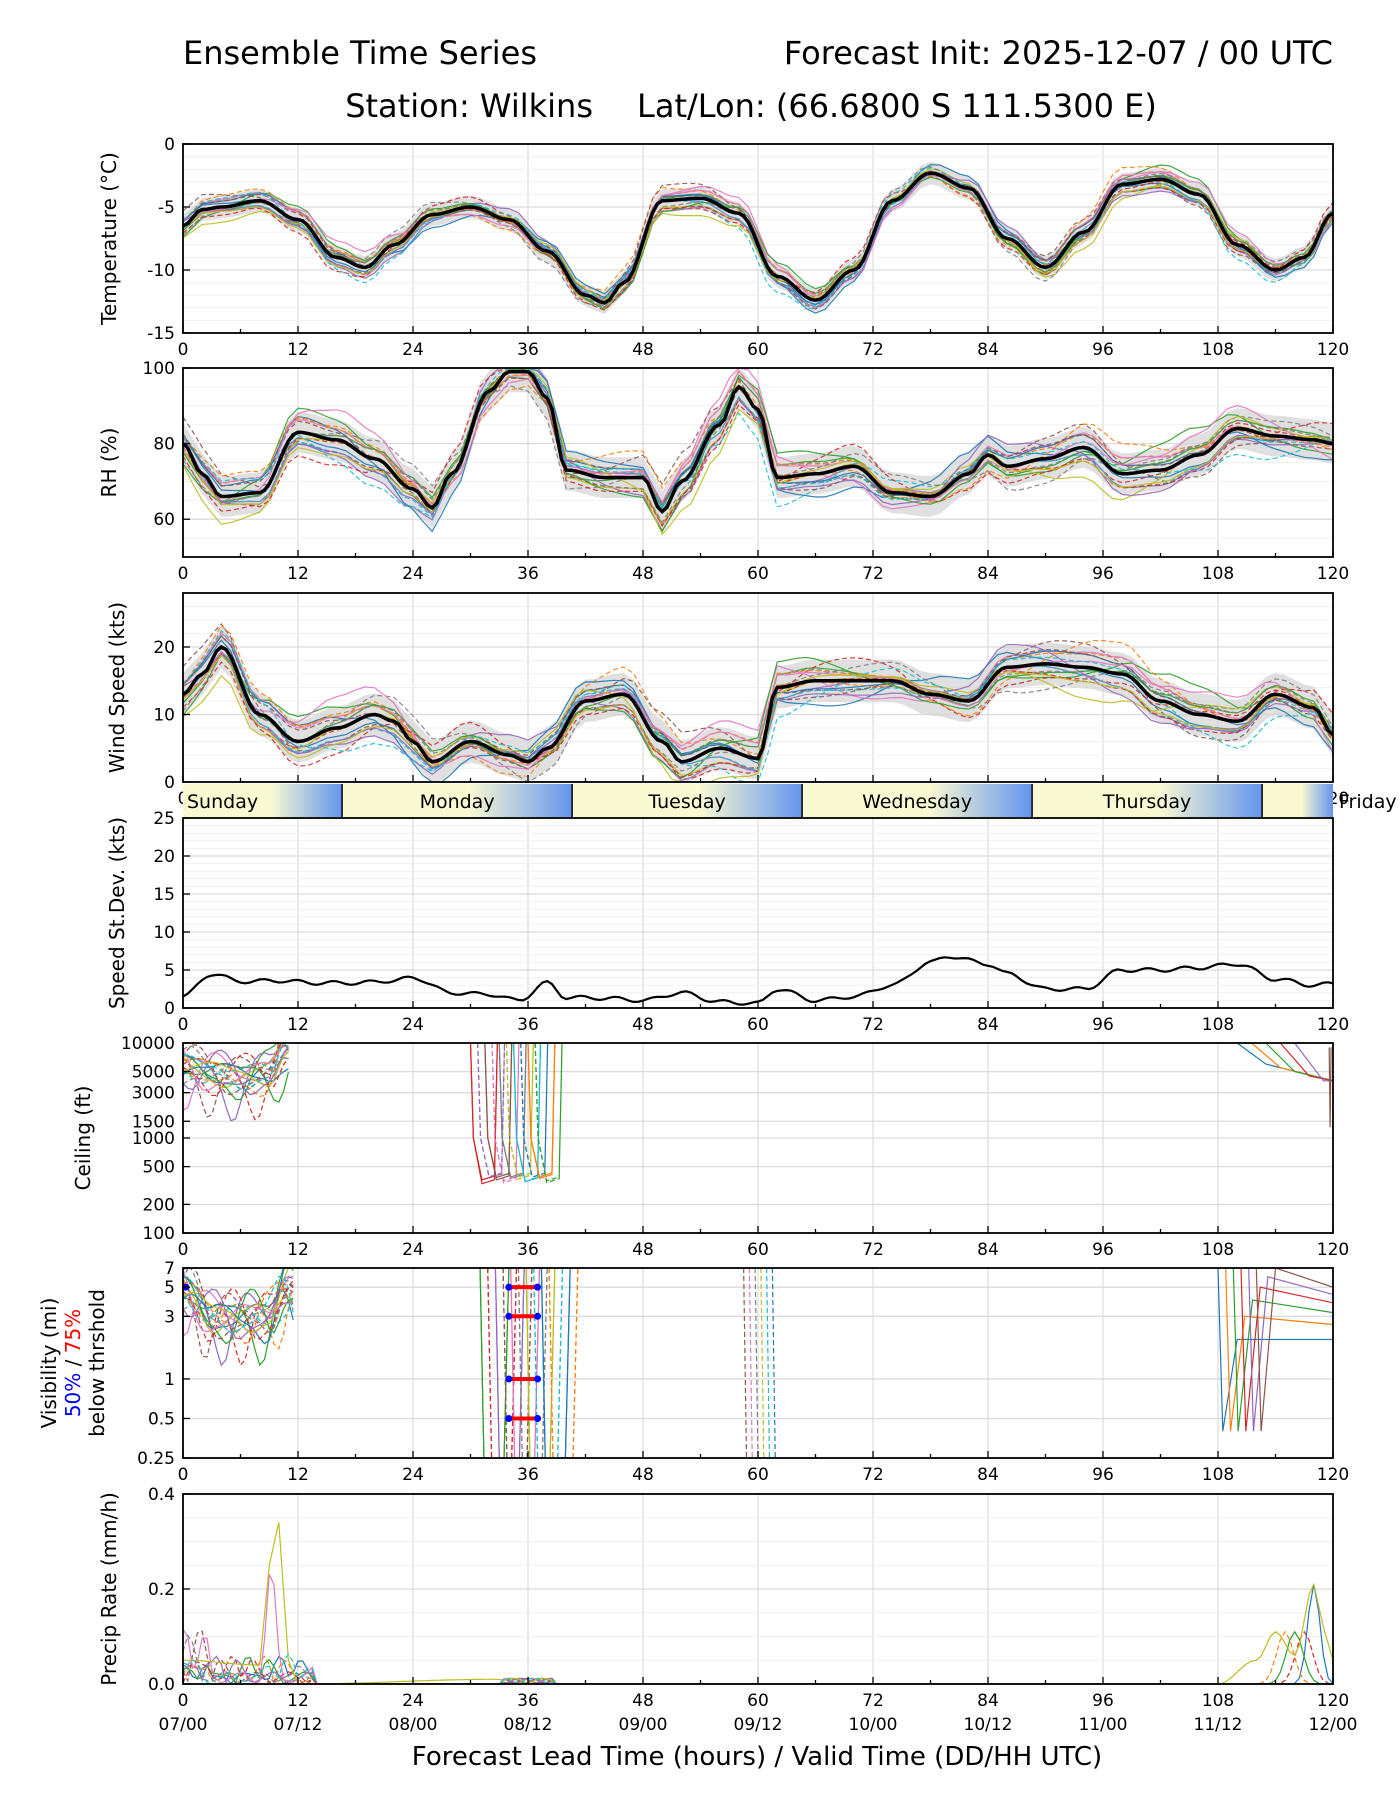 The width and height of the screenshot is (1400, 1800). Describe the element at coordinates (164, 933) in the screenshot. I see `y-tick-label: 10` at that location.